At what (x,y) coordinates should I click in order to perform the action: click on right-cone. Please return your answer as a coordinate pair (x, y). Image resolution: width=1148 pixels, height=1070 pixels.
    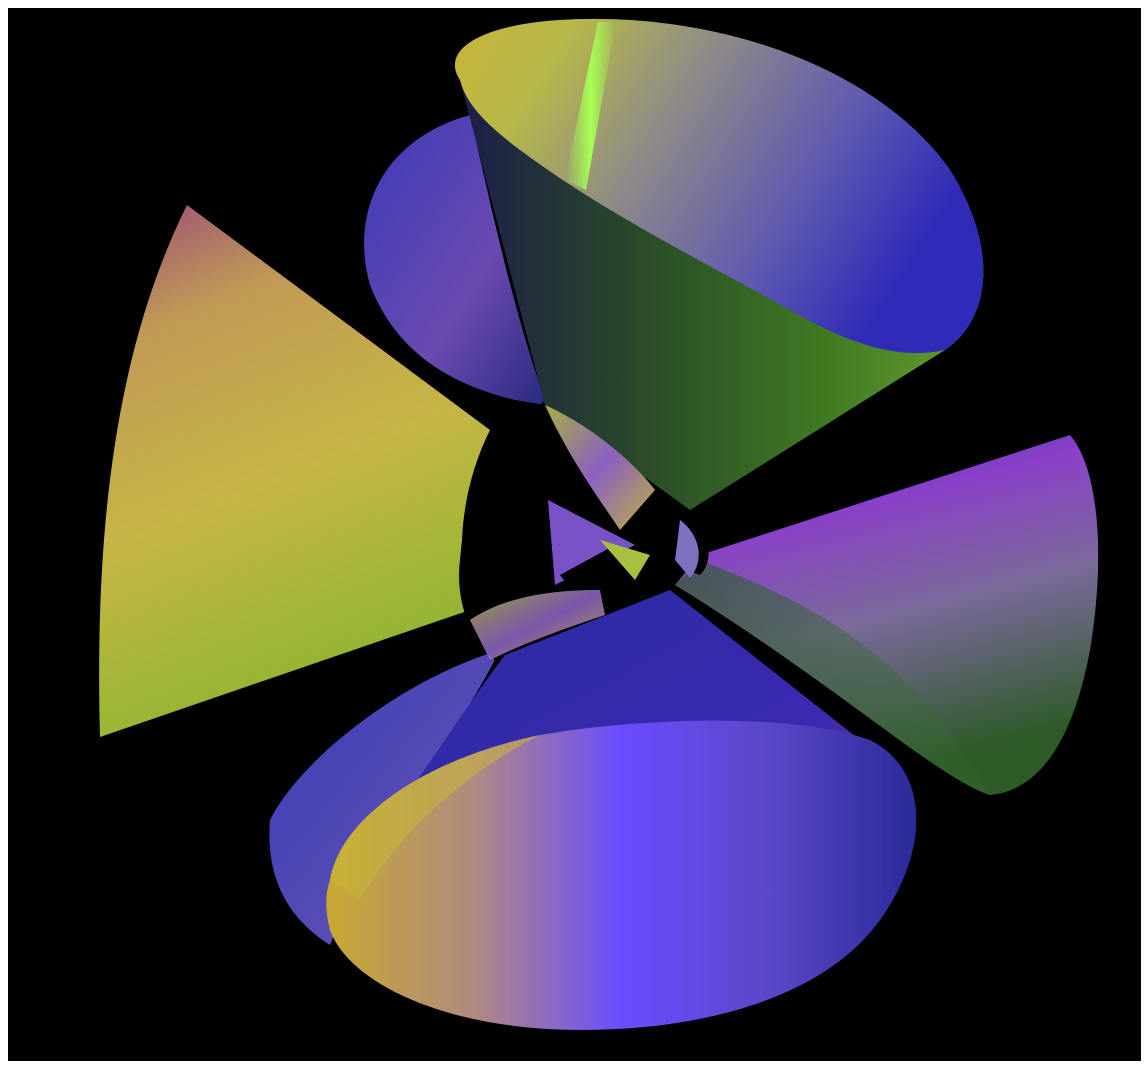
    Looking at the image, I should click on (887, 615).